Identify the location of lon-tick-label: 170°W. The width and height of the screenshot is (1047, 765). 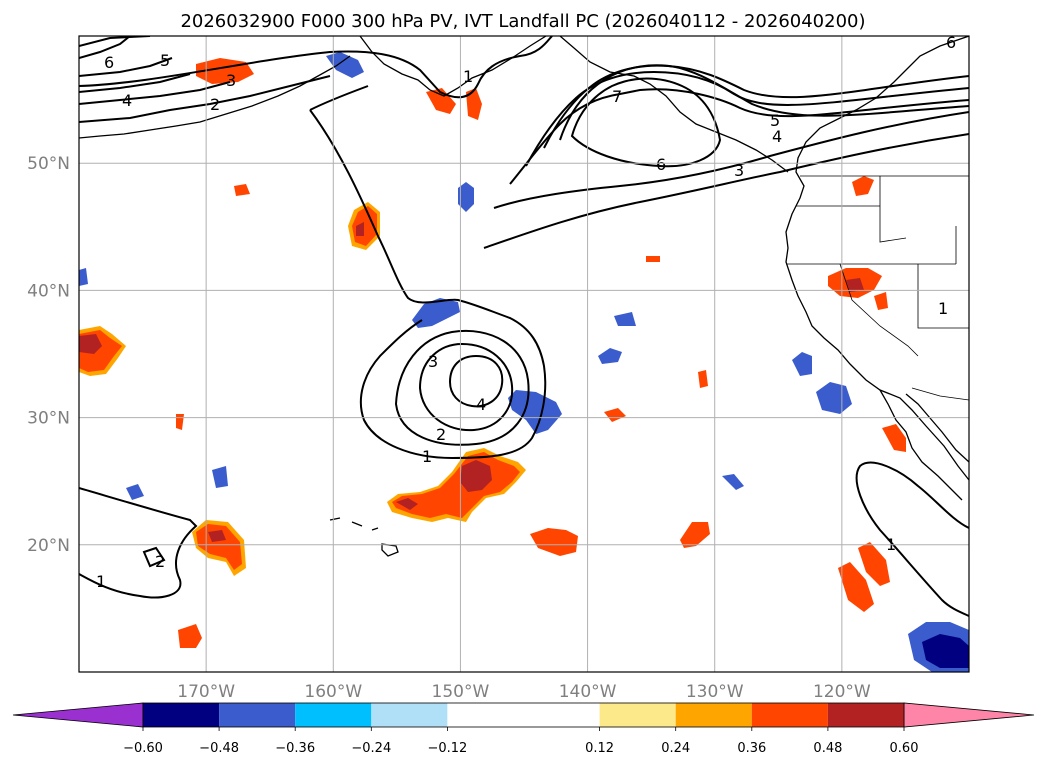
(206, 692).